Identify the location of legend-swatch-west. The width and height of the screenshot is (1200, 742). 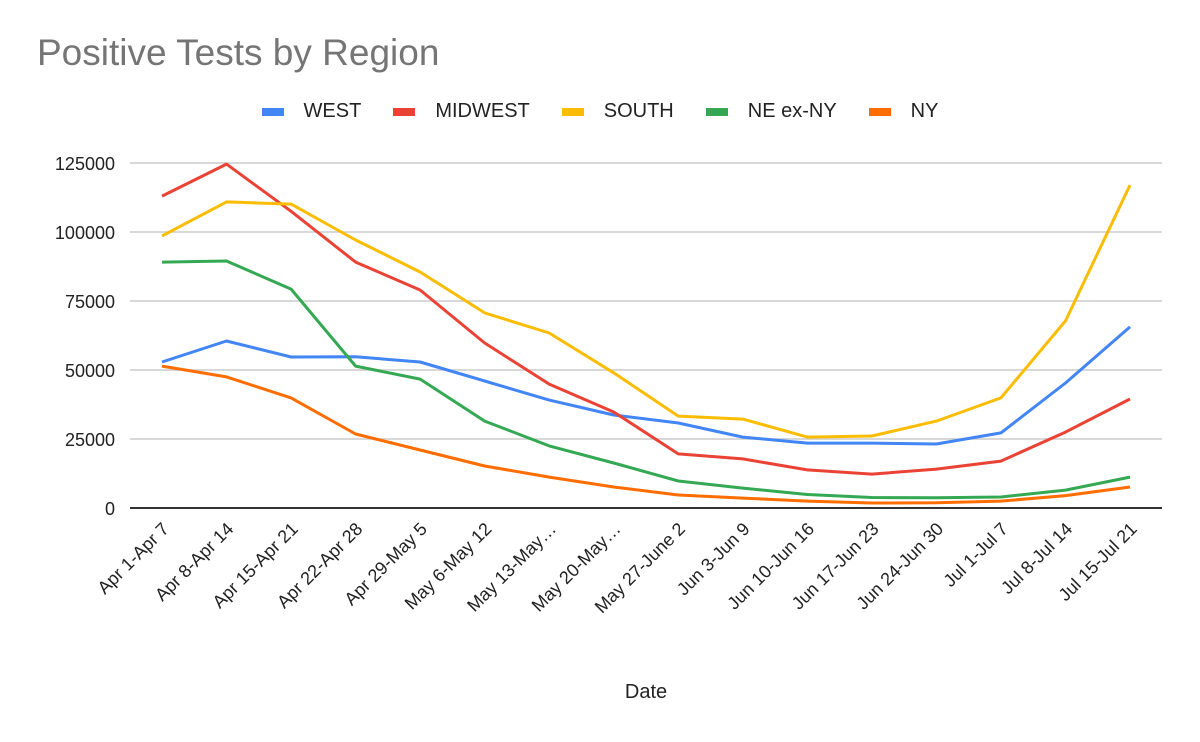
(272, 111).